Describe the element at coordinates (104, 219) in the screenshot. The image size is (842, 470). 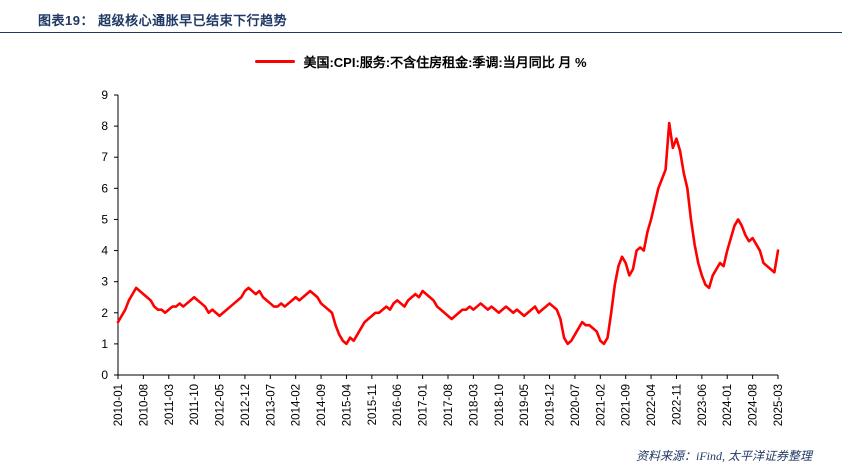
I see `y-tick-label: 5` at that location.